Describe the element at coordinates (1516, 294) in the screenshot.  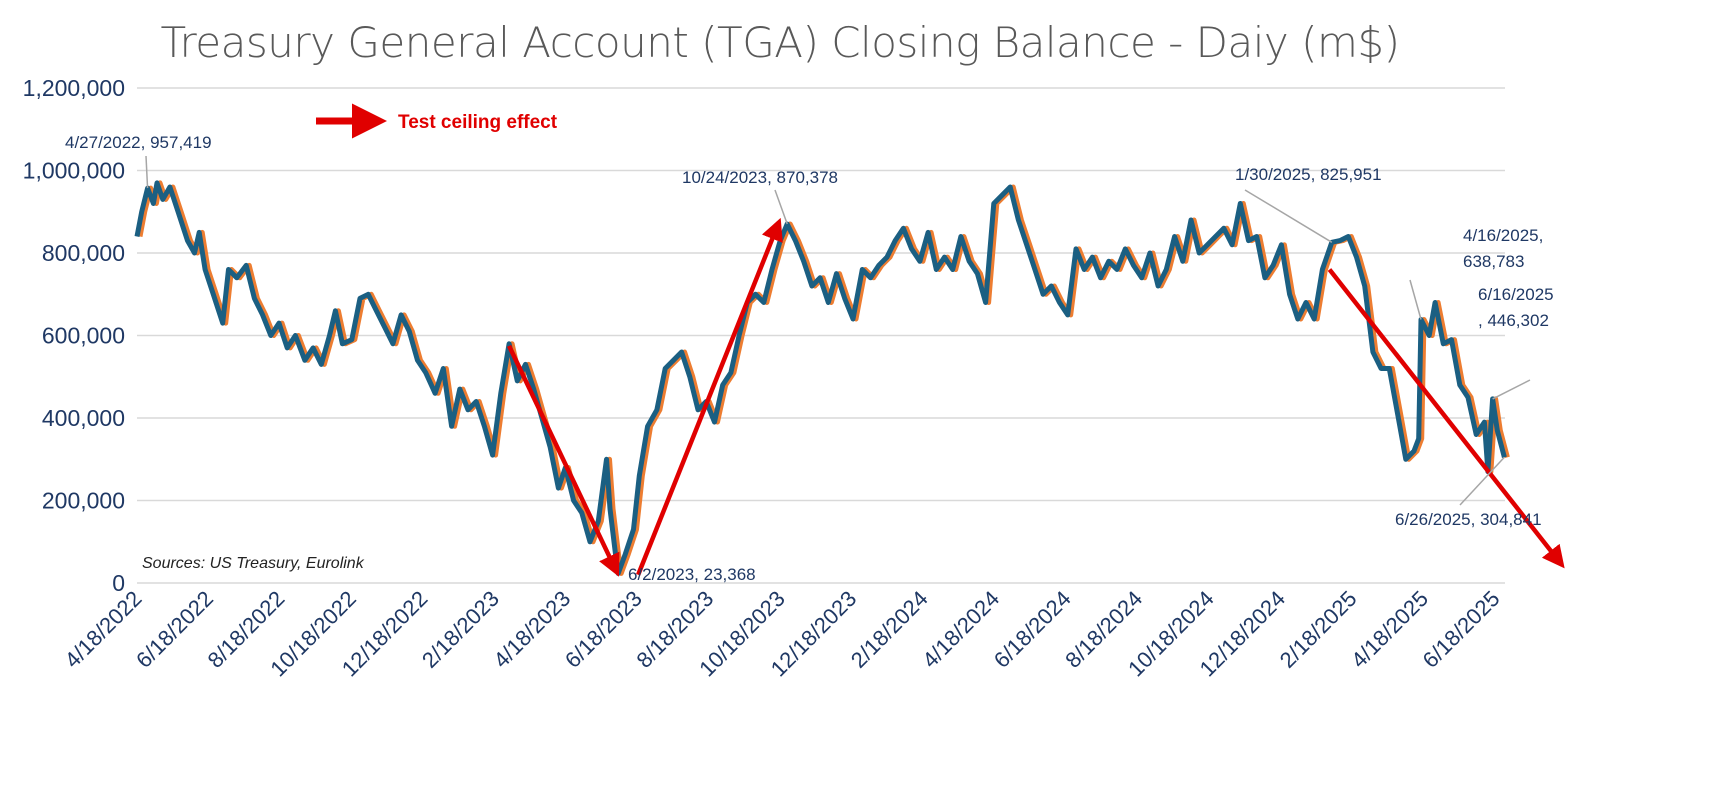
I see `data-callout-label: 6/16/2025` at that location.